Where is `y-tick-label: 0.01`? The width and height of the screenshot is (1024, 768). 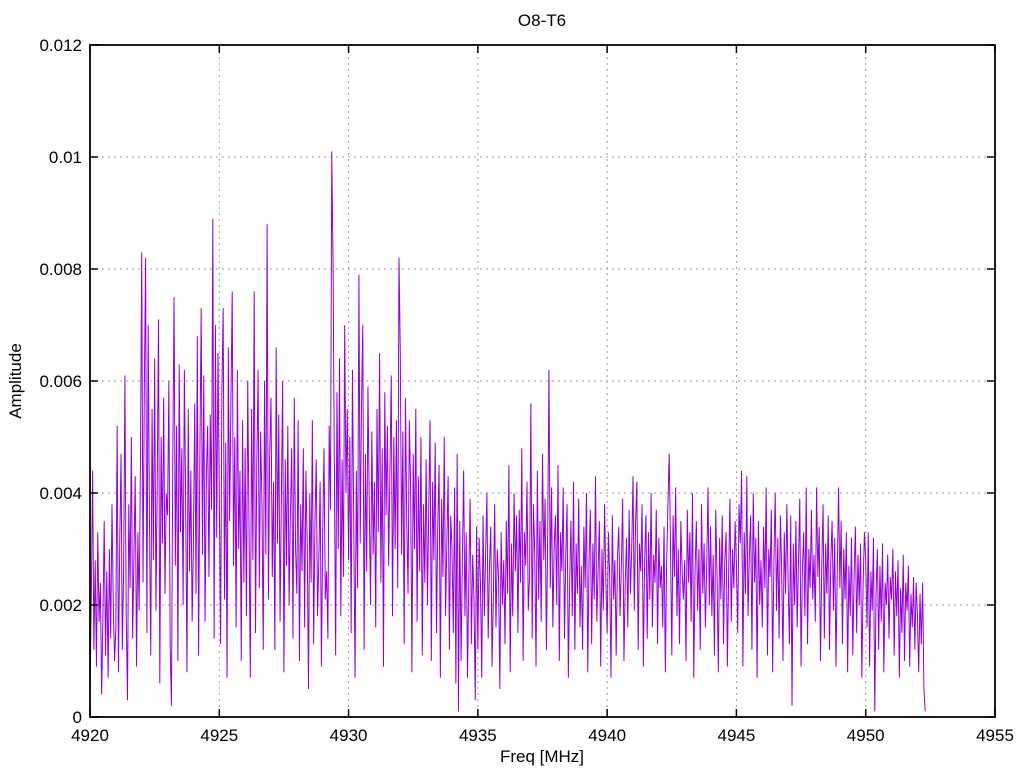 y-tick-label: 0.01 is located at coordinates (65, 157).